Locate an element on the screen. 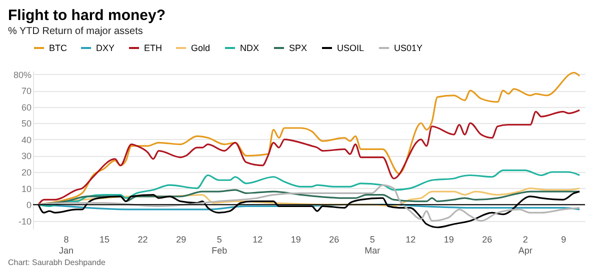  y-tick-label: 60 is located at coordinates (26, 107).